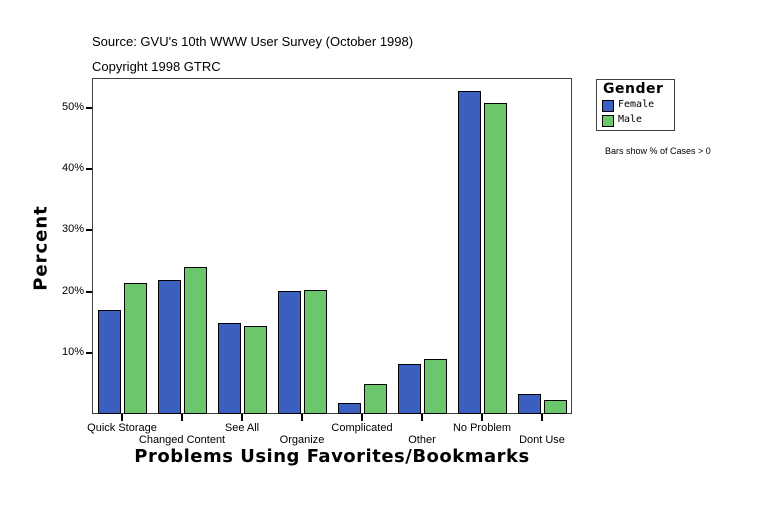 Image resolution: width=760 pixels, height=506 pixels. I want to click on x-tick-label: Complicated, so click(362, 428).